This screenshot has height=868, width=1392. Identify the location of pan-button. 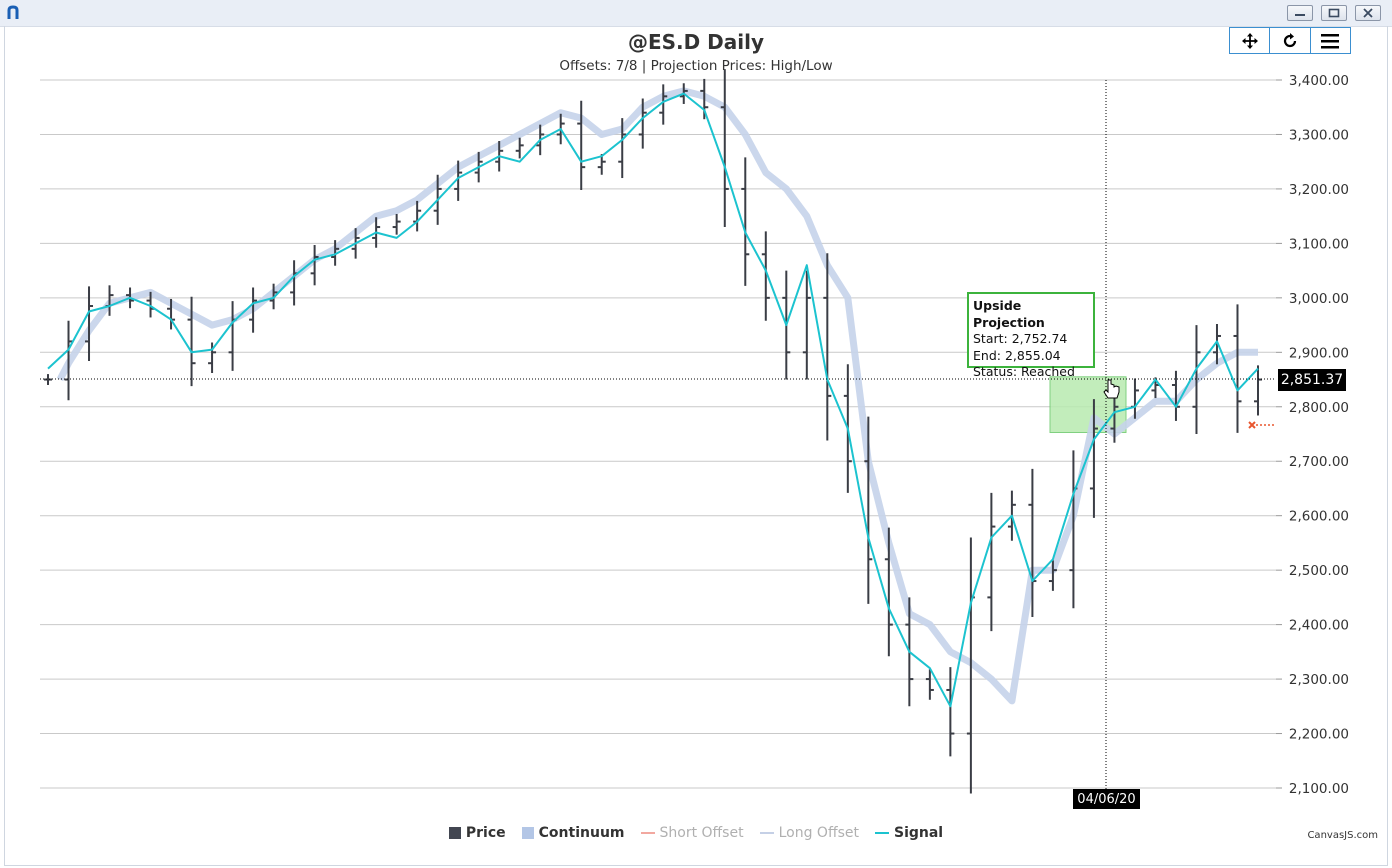
(1250, 40).